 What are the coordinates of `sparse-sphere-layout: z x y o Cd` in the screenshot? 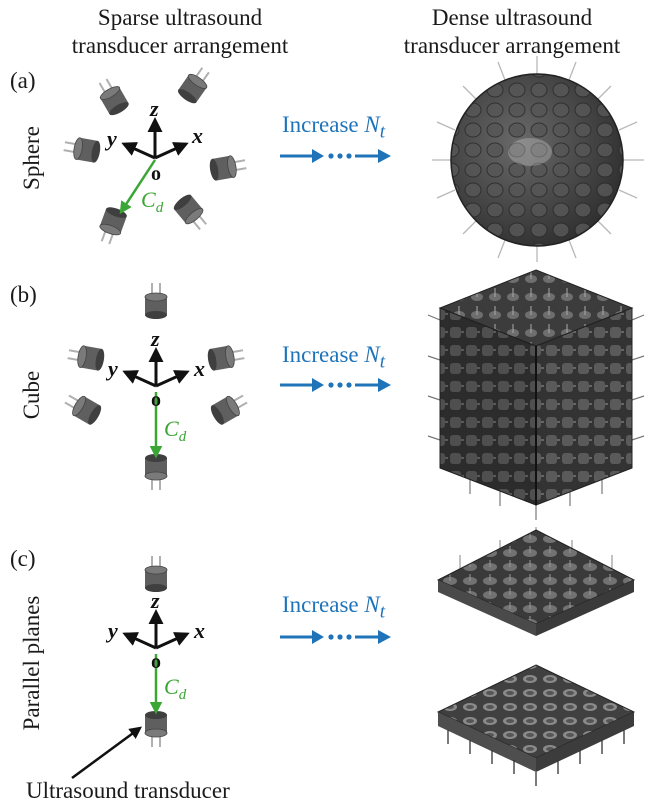 It's located at (155, 155).